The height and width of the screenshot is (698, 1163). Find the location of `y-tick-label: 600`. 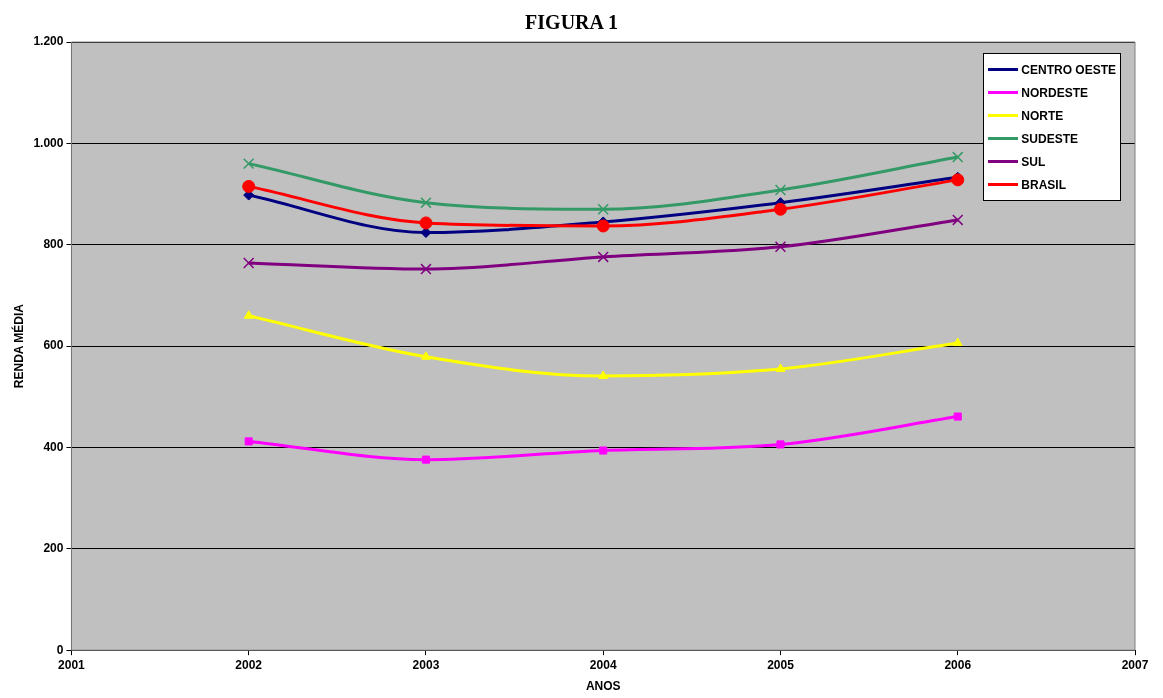

y-tick-label: 600 is located at coordinates (53, 345).